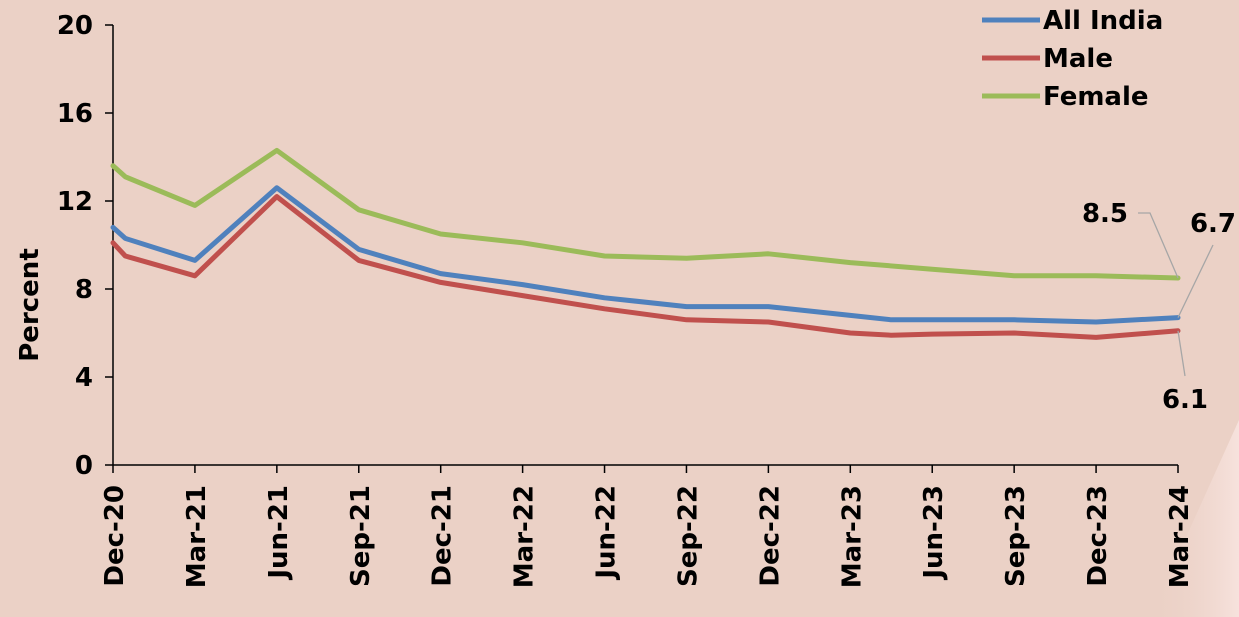 The width and height of the screenshot is (1239, 617). What do you see at coordinates (1181, 353) in the screenshot?
I see `leader-line-male` at bounding box center [1181, 353].